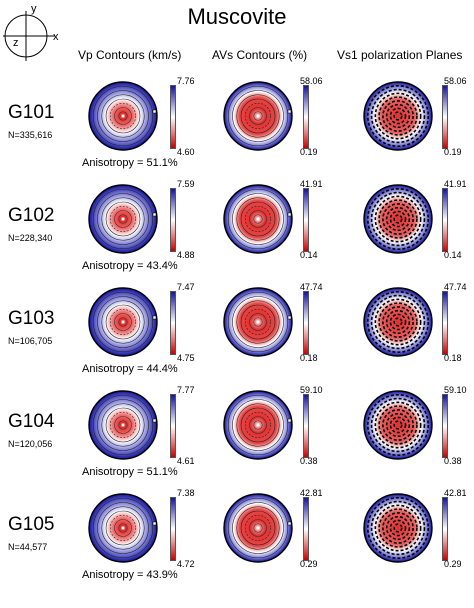  I want to click on column-header-avs: AVs Contours (%), so click(260, 55).